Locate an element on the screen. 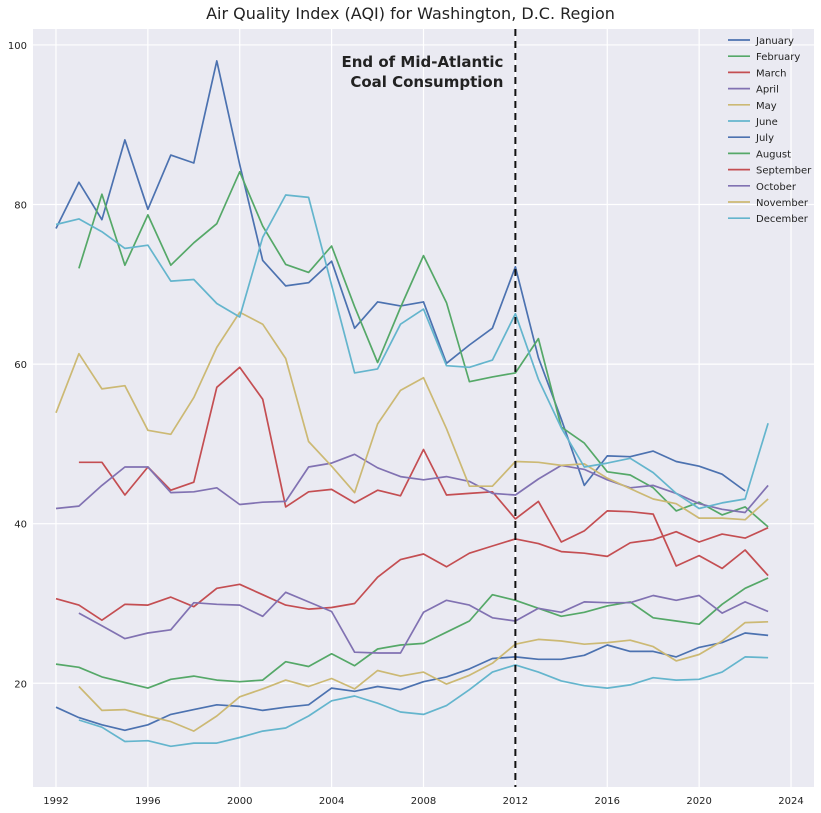  y-tick-label: 80 is located at coordinates (20, 206).